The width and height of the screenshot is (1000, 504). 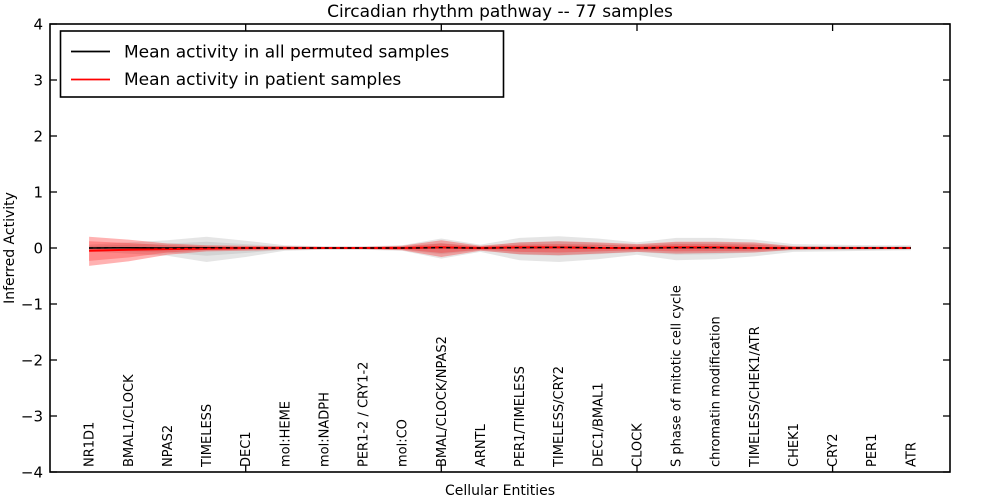 I want to click on x-category-label: NR1D1, so click(x=90, y=444).